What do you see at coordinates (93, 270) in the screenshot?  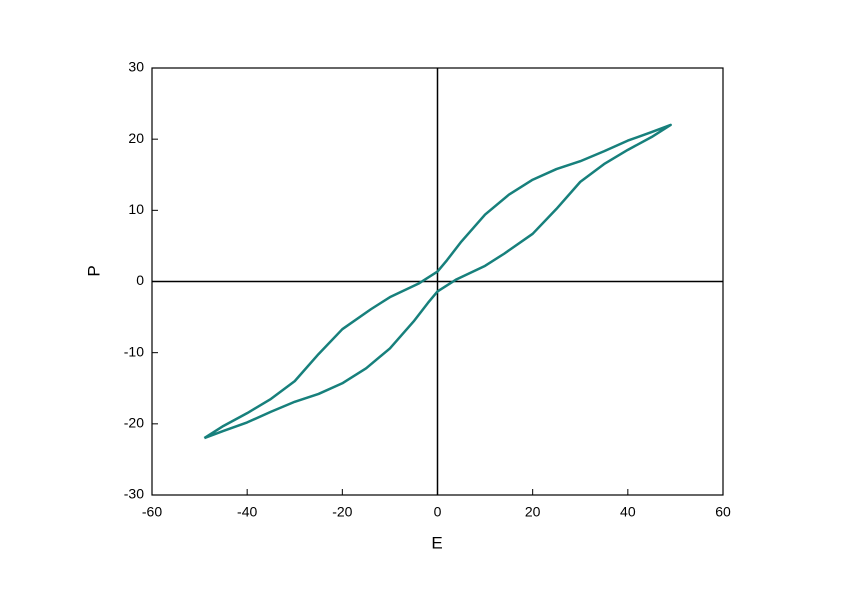 I see `y-axis-label: P` at bounding box center [93, 270].